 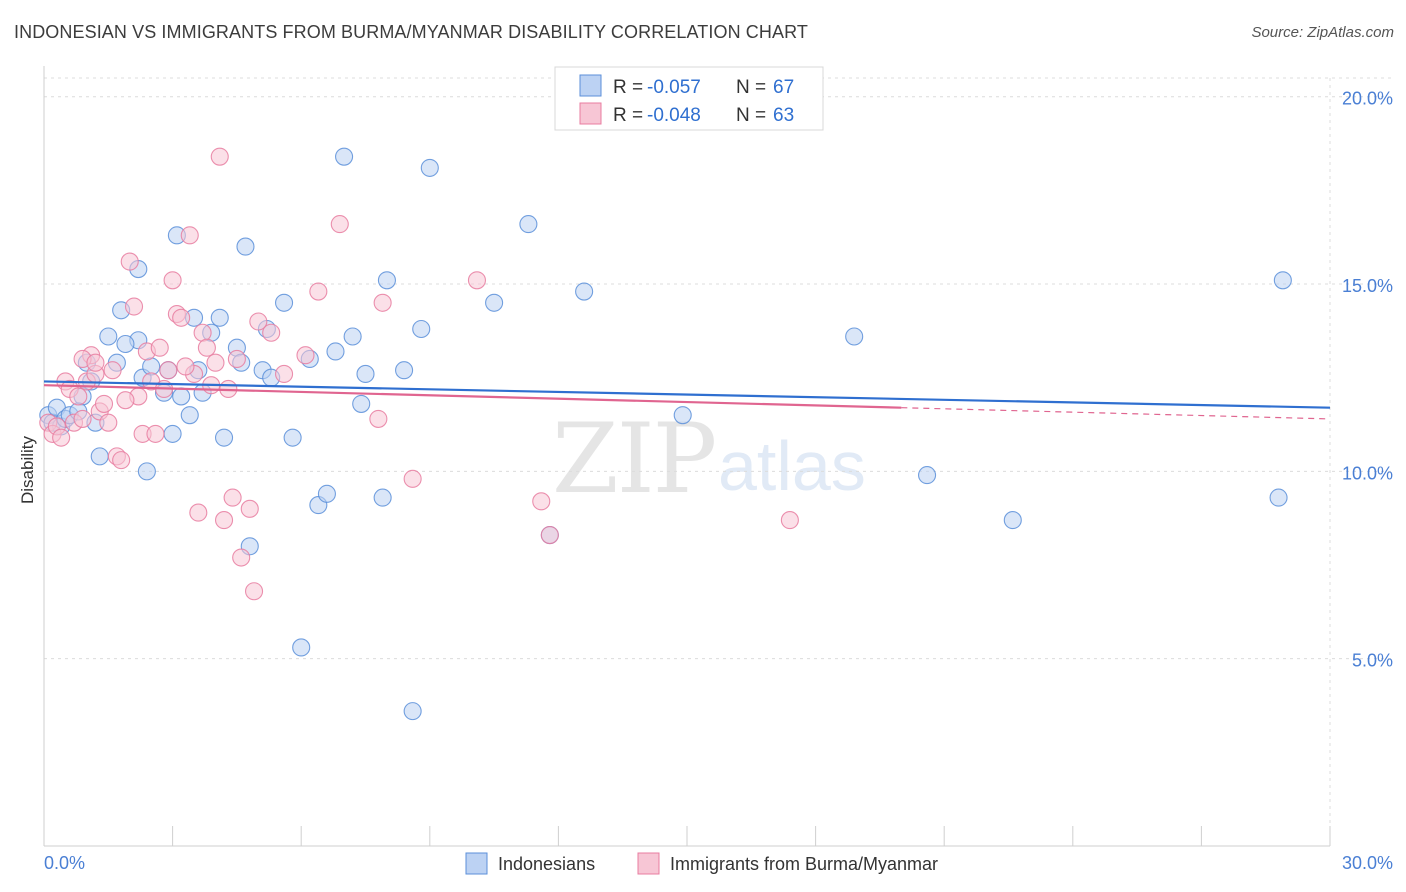 What do you see at coordinates (1367, 99) in the screenshot?
I see `y-tick-label: 20.0%` at bounding box center [1367, 99].